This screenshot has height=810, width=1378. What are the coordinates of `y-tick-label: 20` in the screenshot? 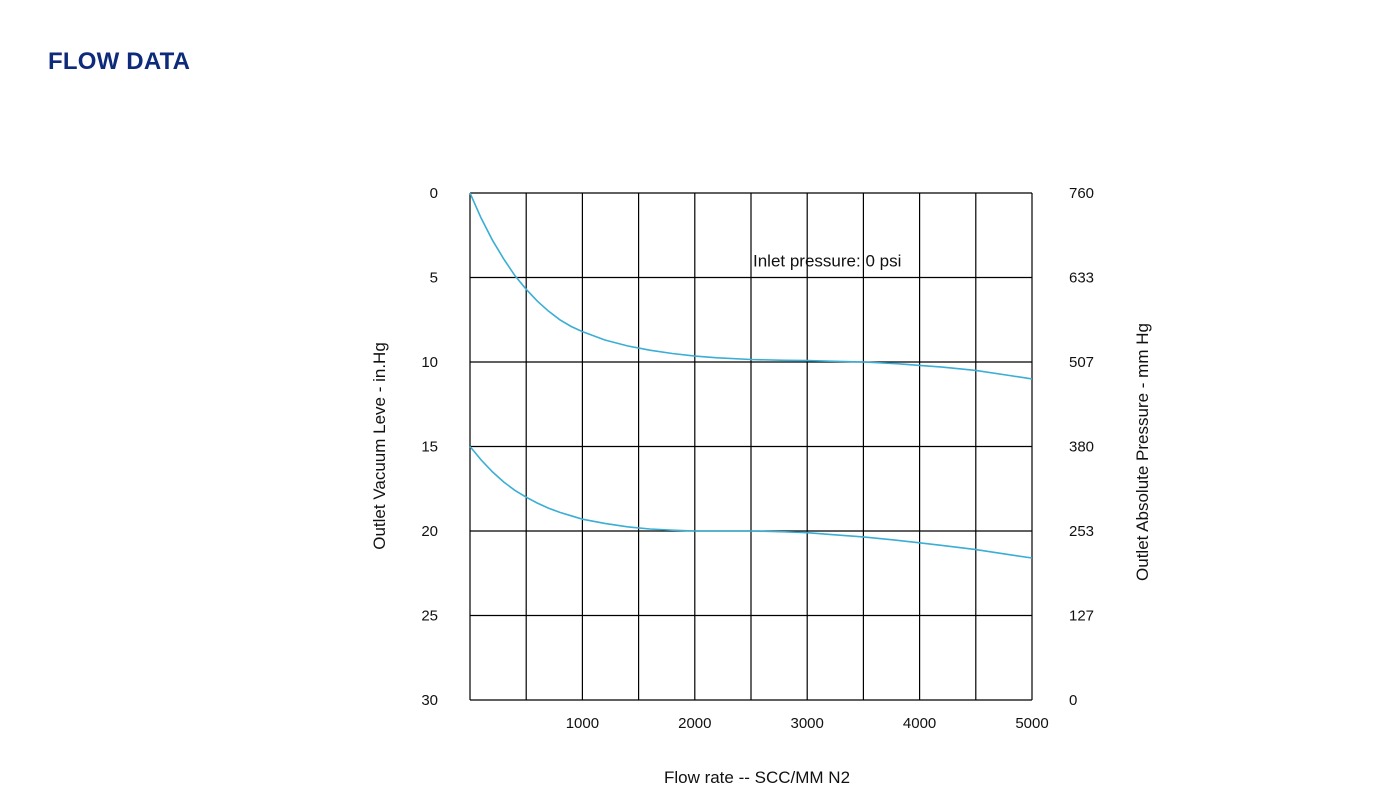 It's located at (429, 531).